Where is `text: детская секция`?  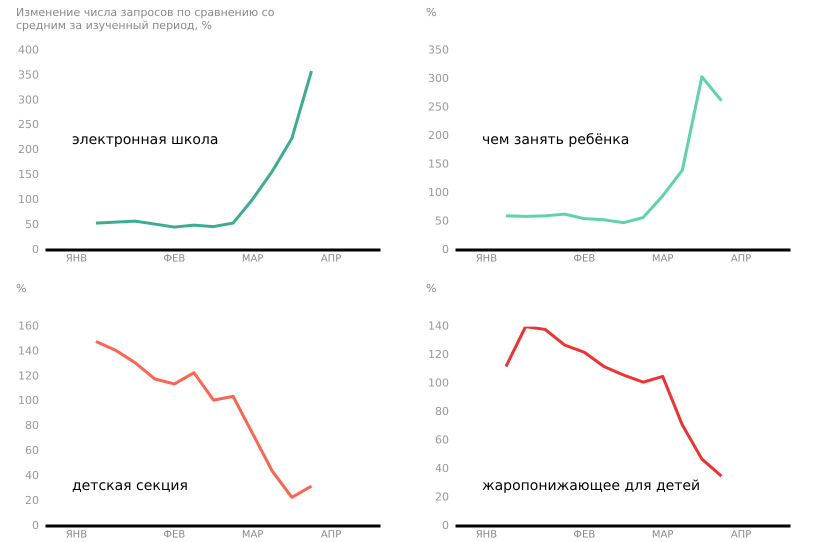 text: детская секция is located at coordinates (130, 486).